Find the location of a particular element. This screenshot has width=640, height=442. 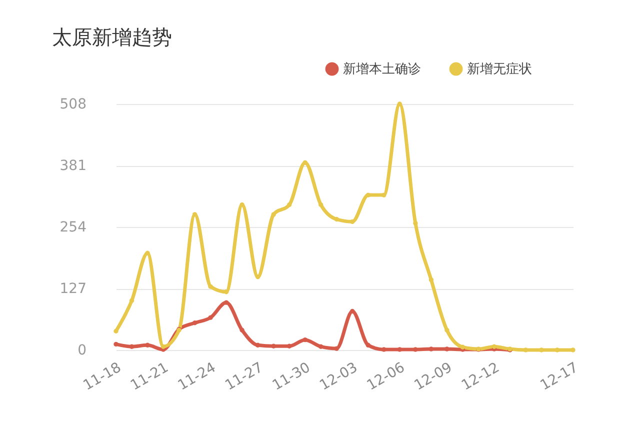

y-tick-label: 254 is located at coordinates (73, 228).